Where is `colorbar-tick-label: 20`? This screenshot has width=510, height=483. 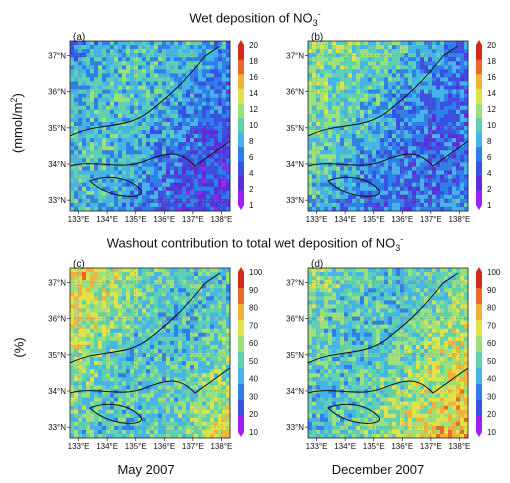 colorbar-tick-label: 20 is located at coordinates (491, 45).